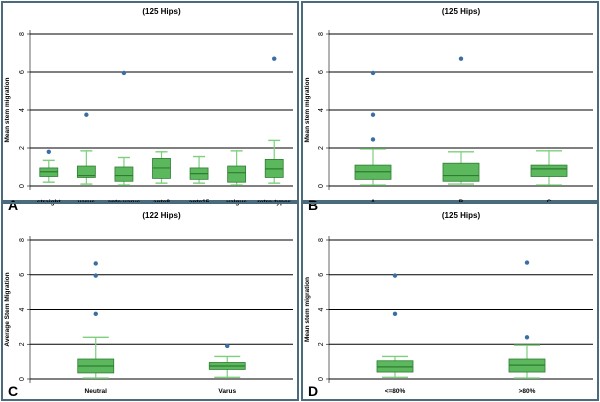 The width and height of the screenshot is (600, 402). What do you see at coordinates (13, 205) in the screenshot?
I see `panel-letter: A` at bounding box center [13, 205].